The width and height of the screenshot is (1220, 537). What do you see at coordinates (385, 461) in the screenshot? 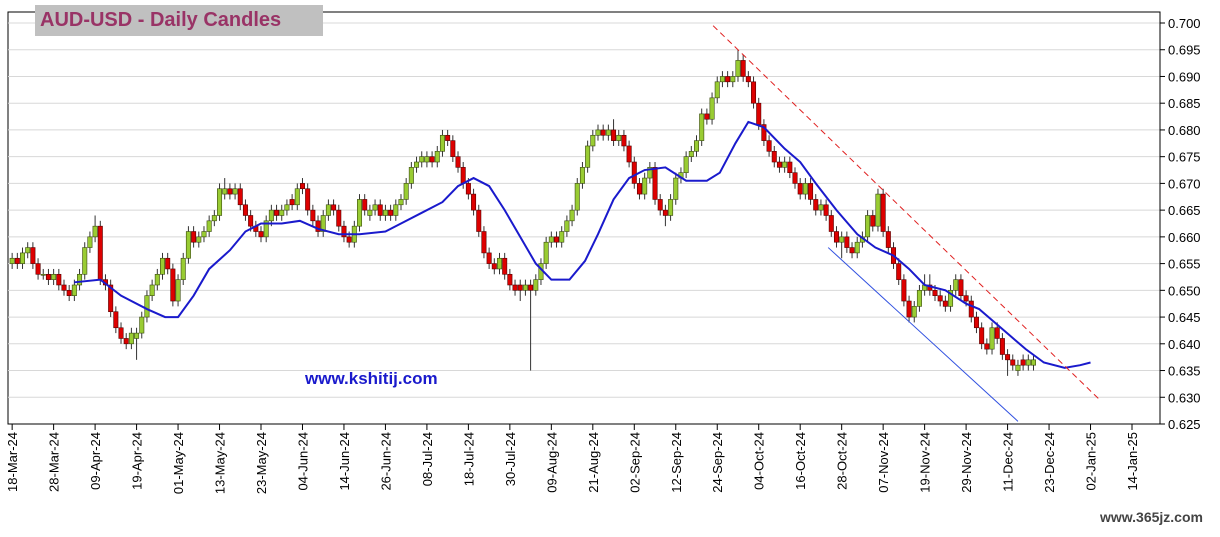
I see `x-tick-label: 26-Jun-24` at bounding box center [385, 461].